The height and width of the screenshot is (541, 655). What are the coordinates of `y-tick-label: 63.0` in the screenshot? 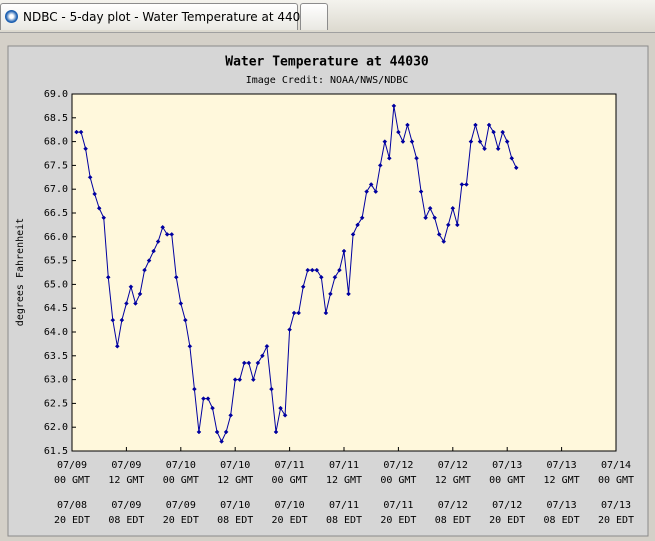 It's located at (56, 380).